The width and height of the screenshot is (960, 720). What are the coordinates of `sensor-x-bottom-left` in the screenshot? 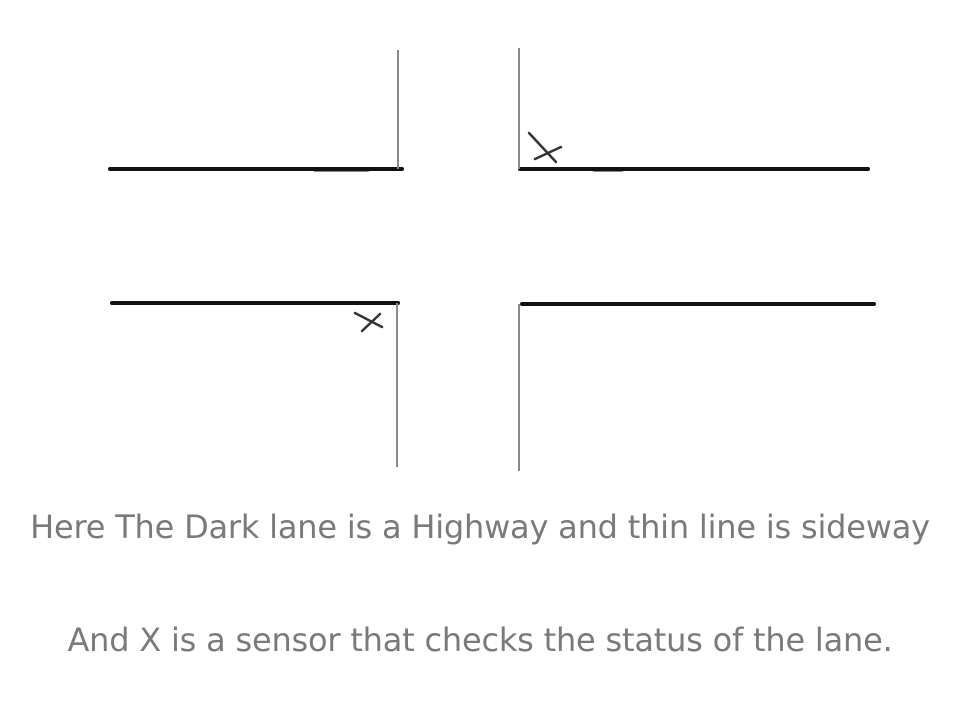 It's located at (368, 322).